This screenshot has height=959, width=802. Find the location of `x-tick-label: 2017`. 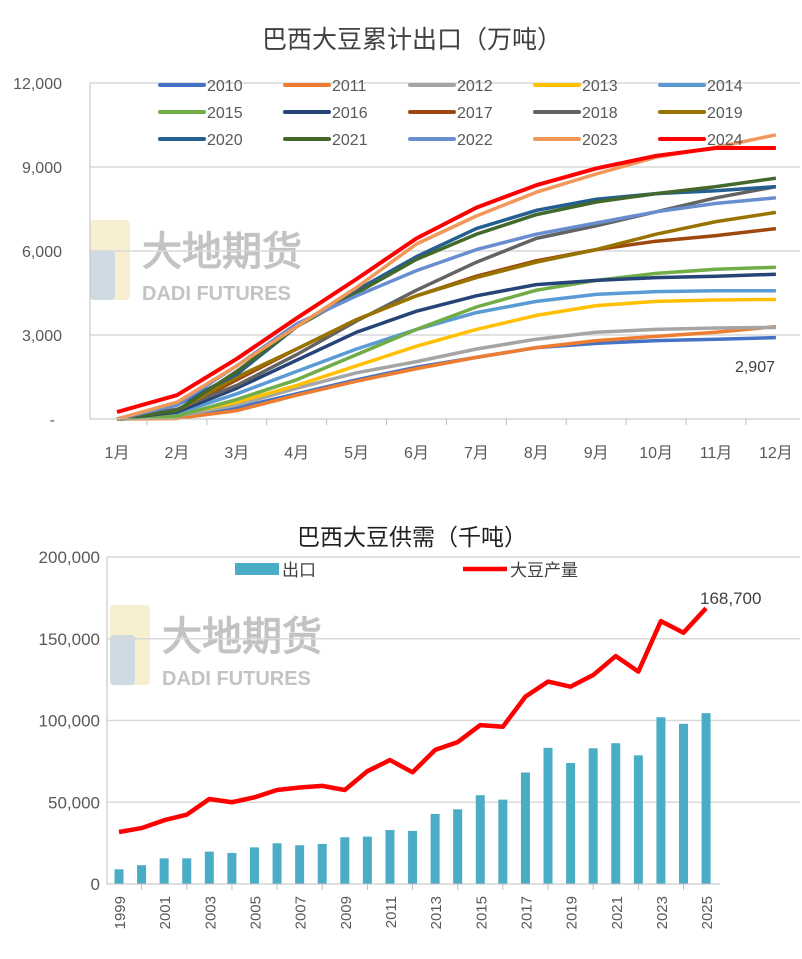

x-tick-label: 2017 is located at coordinates (526, 912).